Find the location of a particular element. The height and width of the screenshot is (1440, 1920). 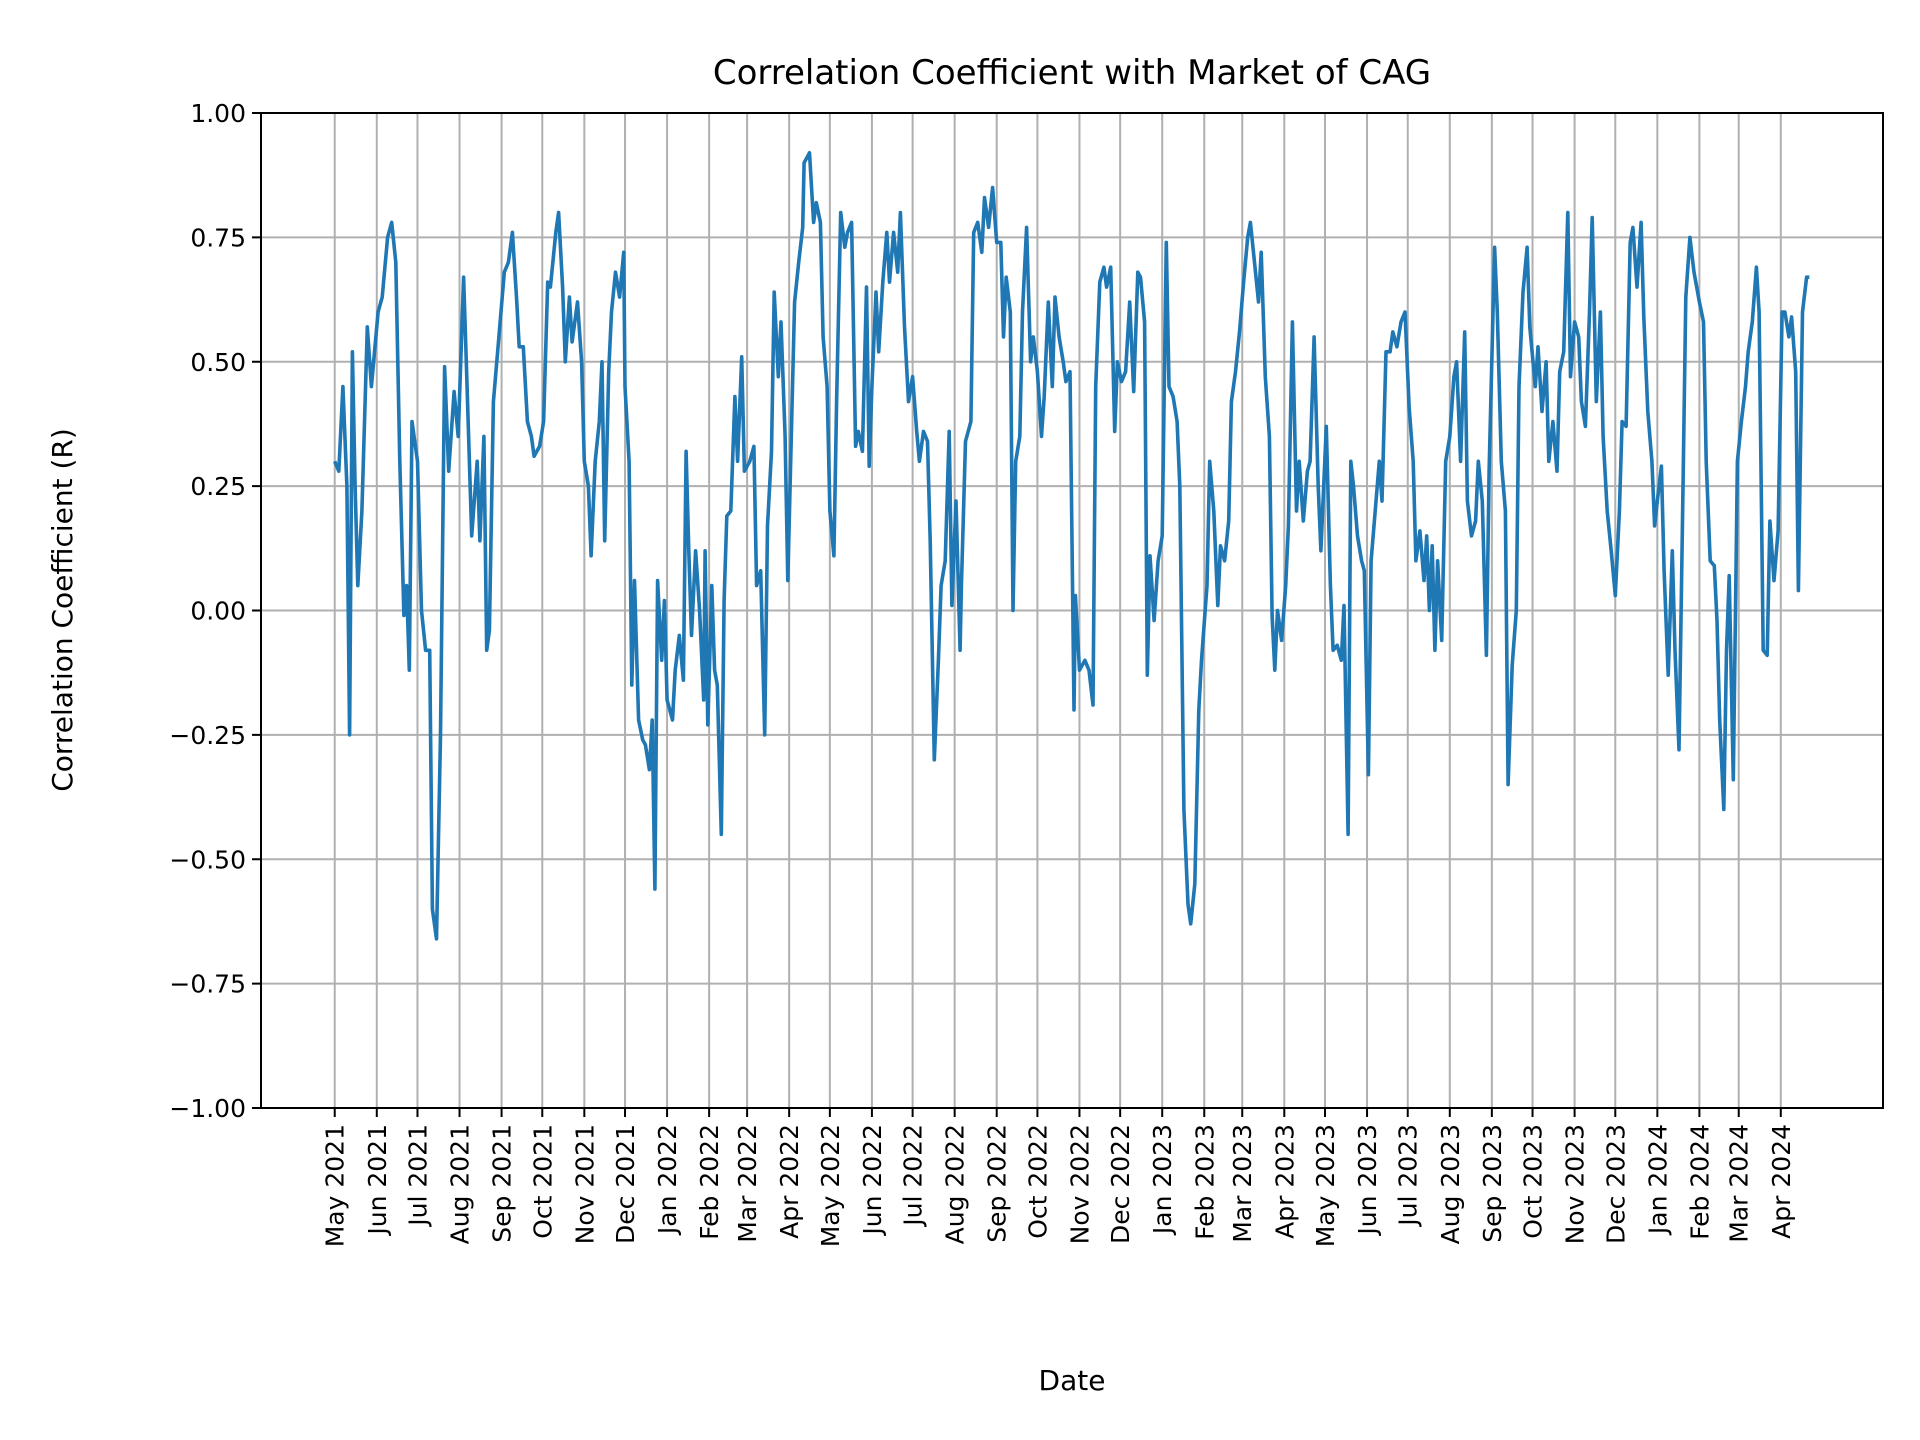

x-tick-label: Nov 2022 is located at coordinates (1079, 1184).